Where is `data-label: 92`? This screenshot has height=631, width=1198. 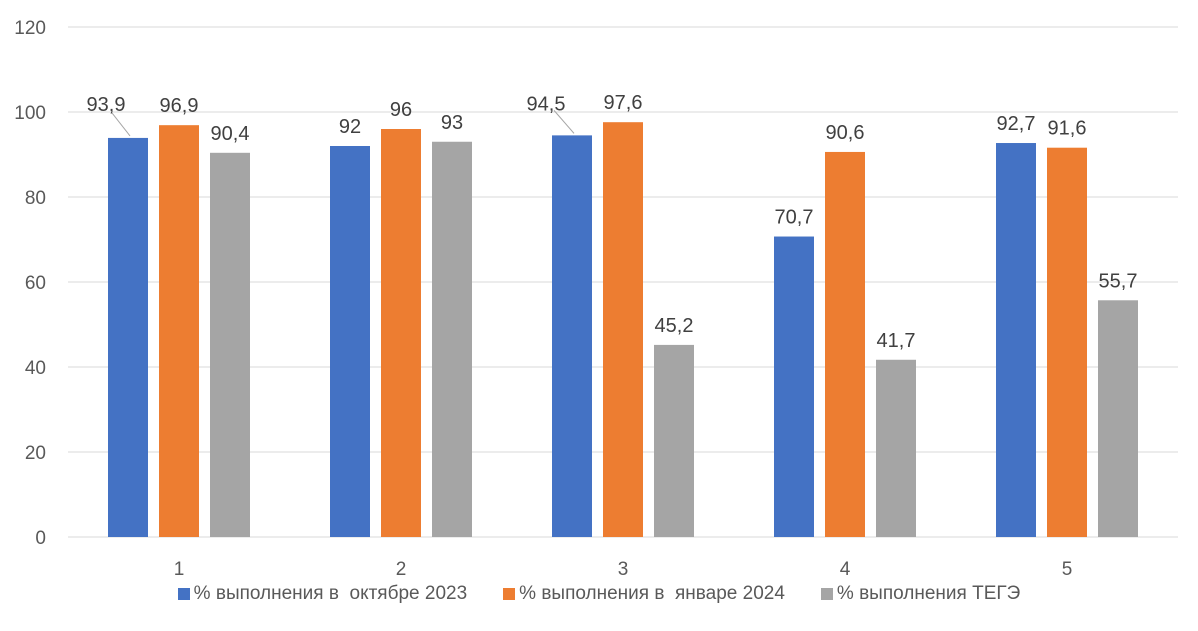 data-label: 92 is located at coordinates (350, 127).